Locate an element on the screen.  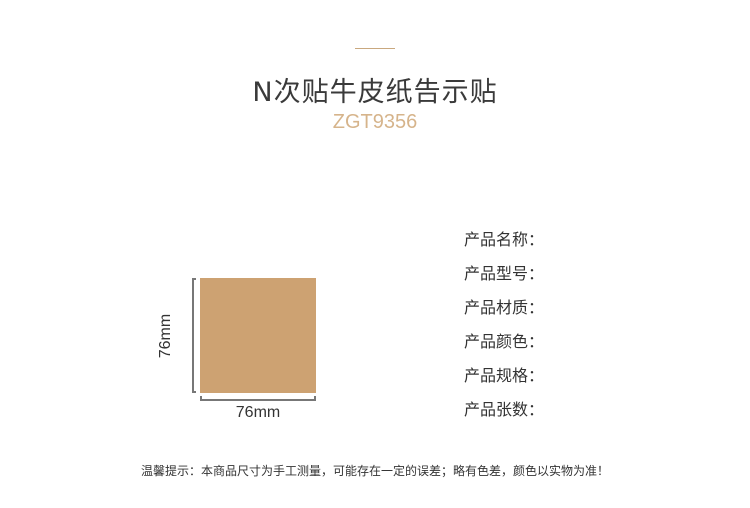
height-bracket is located at coordinates (194, 335).